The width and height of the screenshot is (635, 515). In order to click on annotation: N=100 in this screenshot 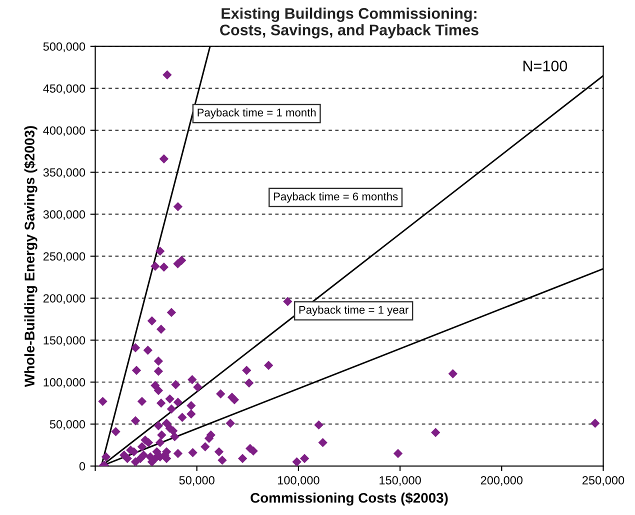, I will do `click(546, 66)`.